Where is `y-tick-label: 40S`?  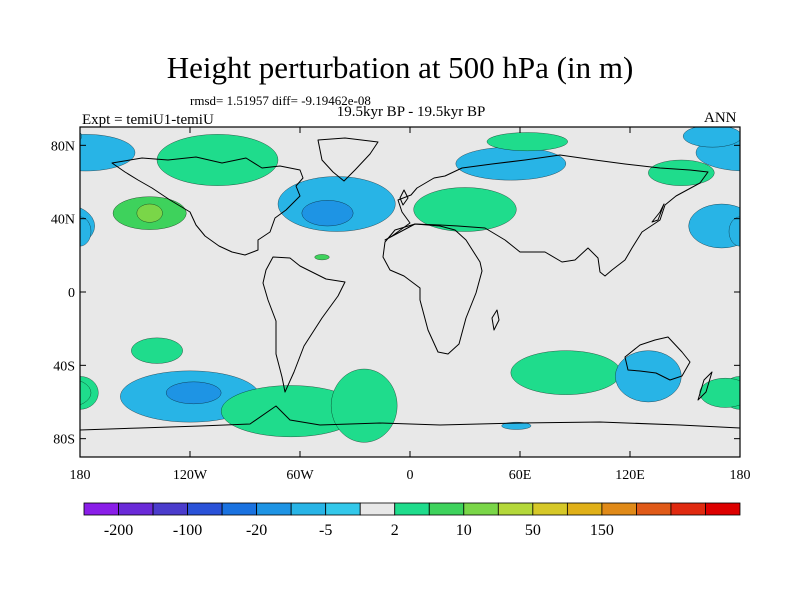 y-tick-label: 40S is located at coordinates (64, 366).